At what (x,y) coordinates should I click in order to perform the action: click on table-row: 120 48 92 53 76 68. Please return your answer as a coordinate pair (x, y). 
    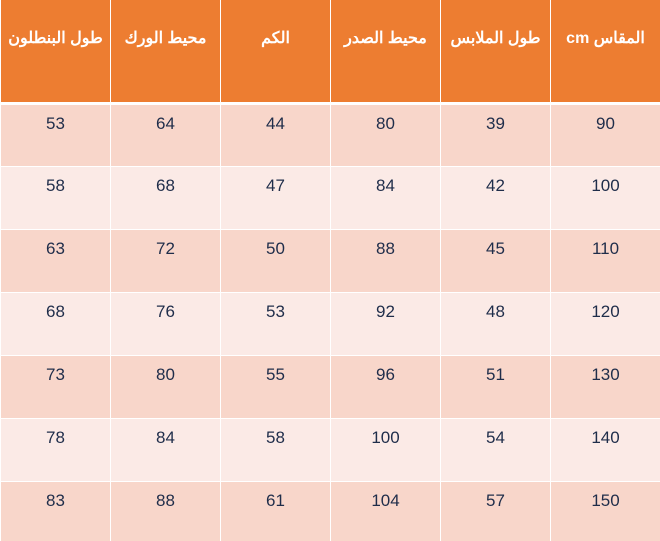
    Looking at the image, I should click on (330, 324).